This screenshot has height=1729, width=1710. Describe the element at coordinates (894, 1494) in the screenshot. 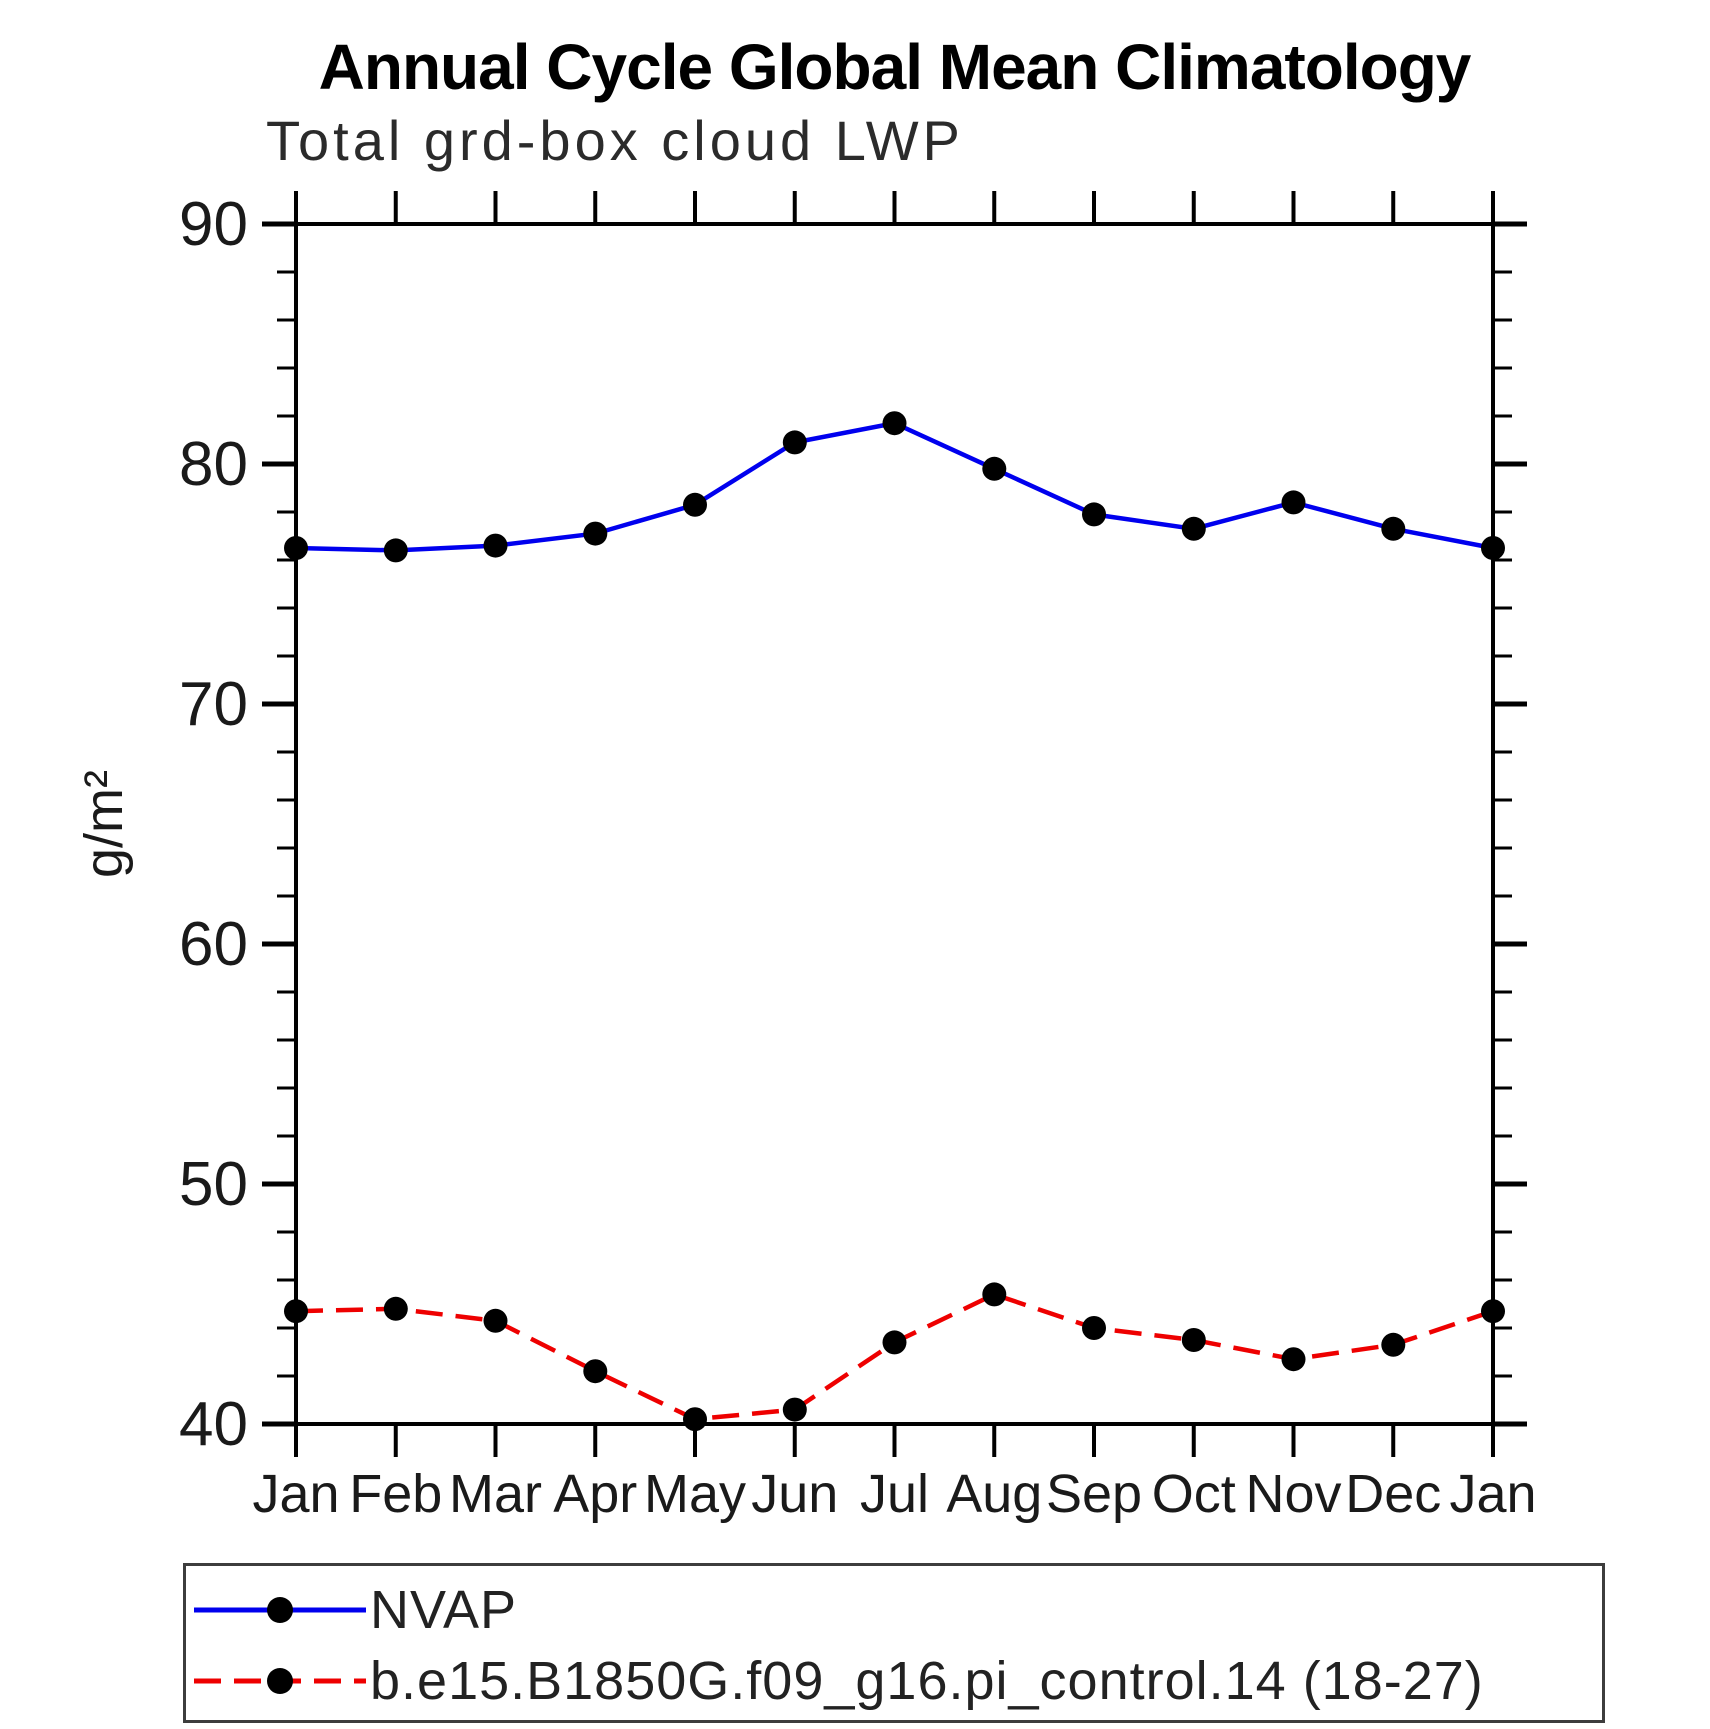

I see `x-tick-label: Jul` at that location.